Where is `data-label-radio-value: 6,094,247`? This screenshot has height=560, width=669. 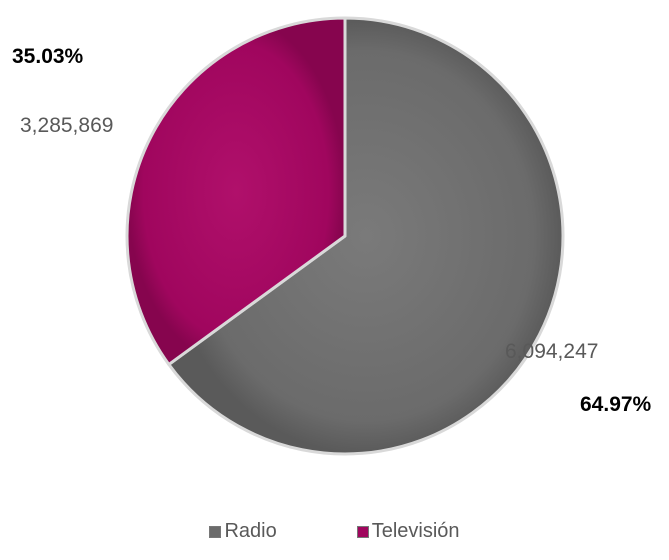
data-label-radio-value: 6,094,247 is located at coordinates (552, 351).